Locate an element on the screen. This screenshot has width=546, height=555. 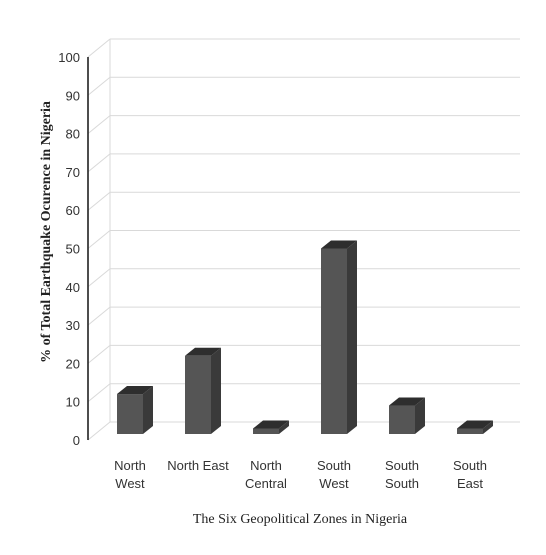
x-category-label: North West is located at coordinates (130, 474).